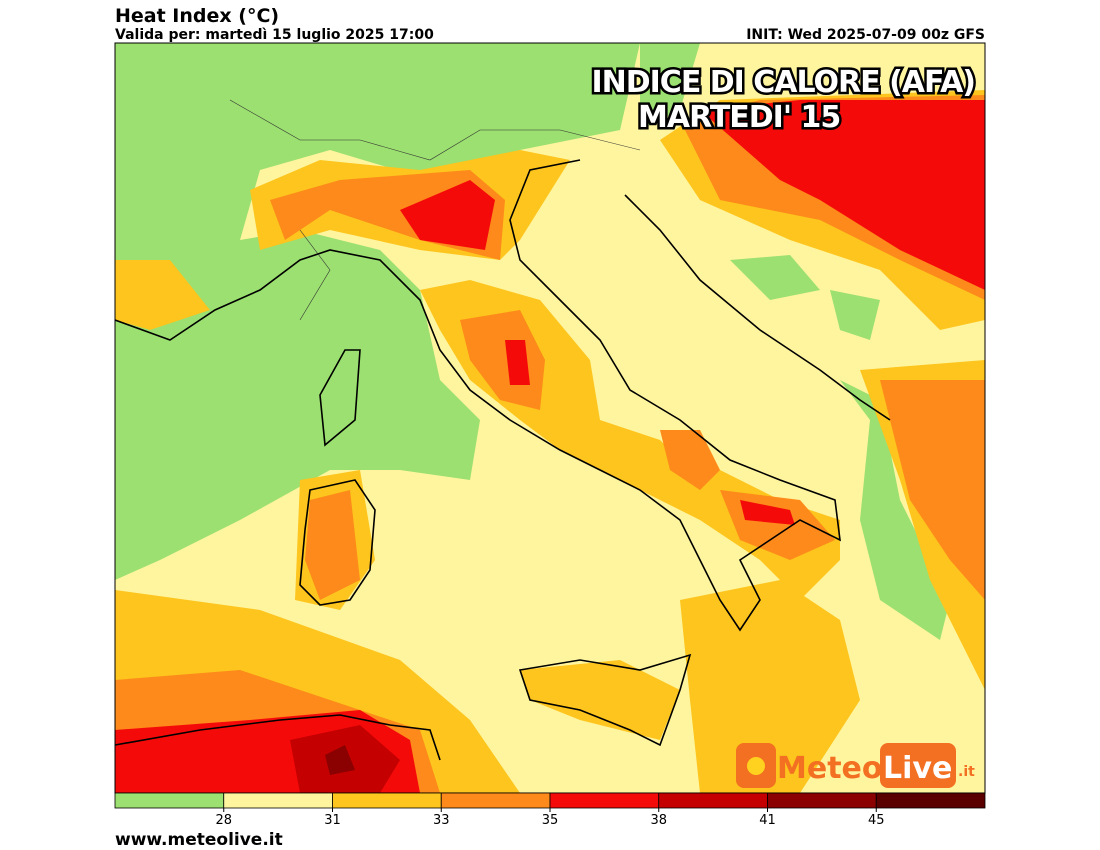  I want to click on title: Heat Index (°C), so click(197, 16).